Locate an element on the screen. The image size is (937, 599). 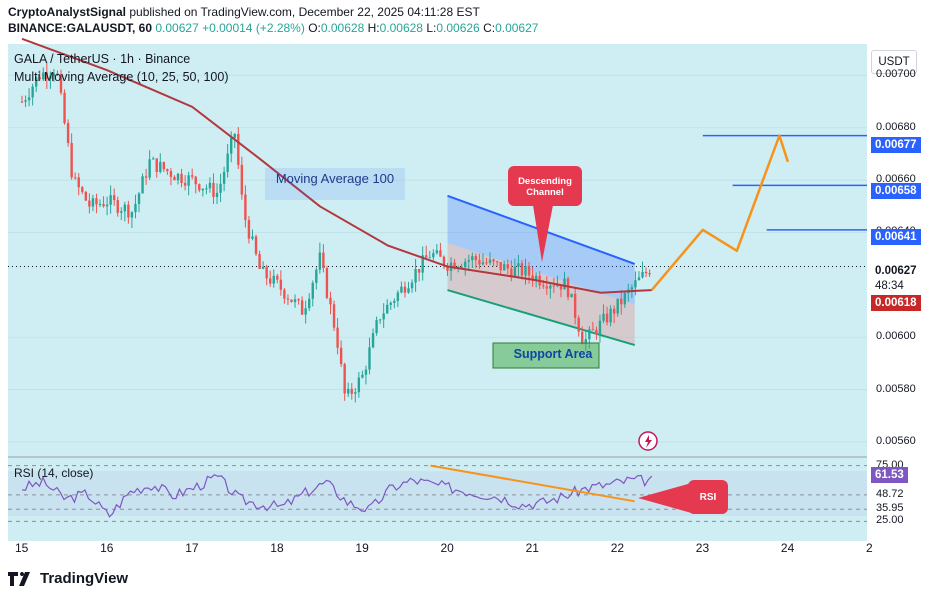
channel-lower-fill is located at coordinates (541, 294).